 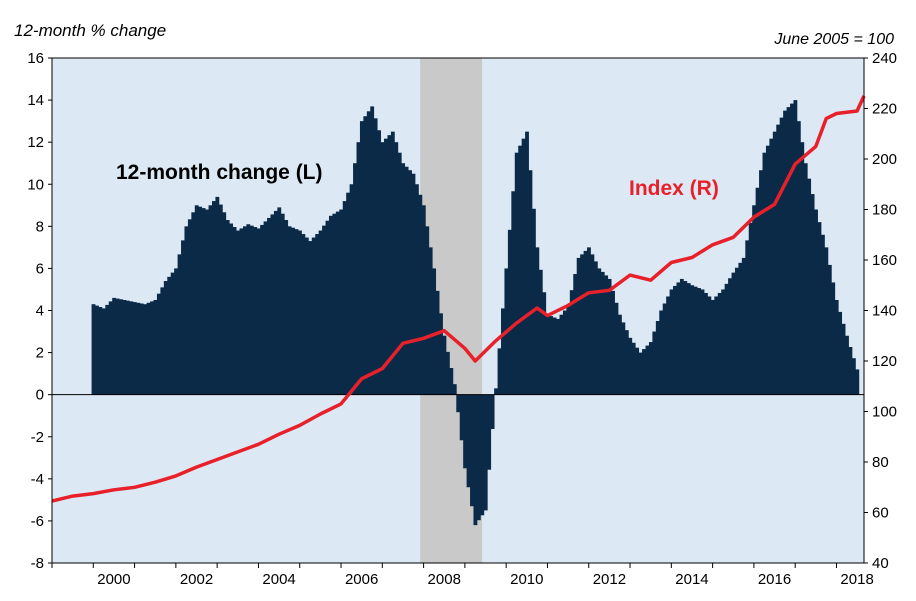 What do you see at coordinates (462, 575) in the screenshot?
I see `x-axis: 2000 2002 2004 2006 2008 2010 2012 2014 2016 2018` at bounding box center [462, 575].